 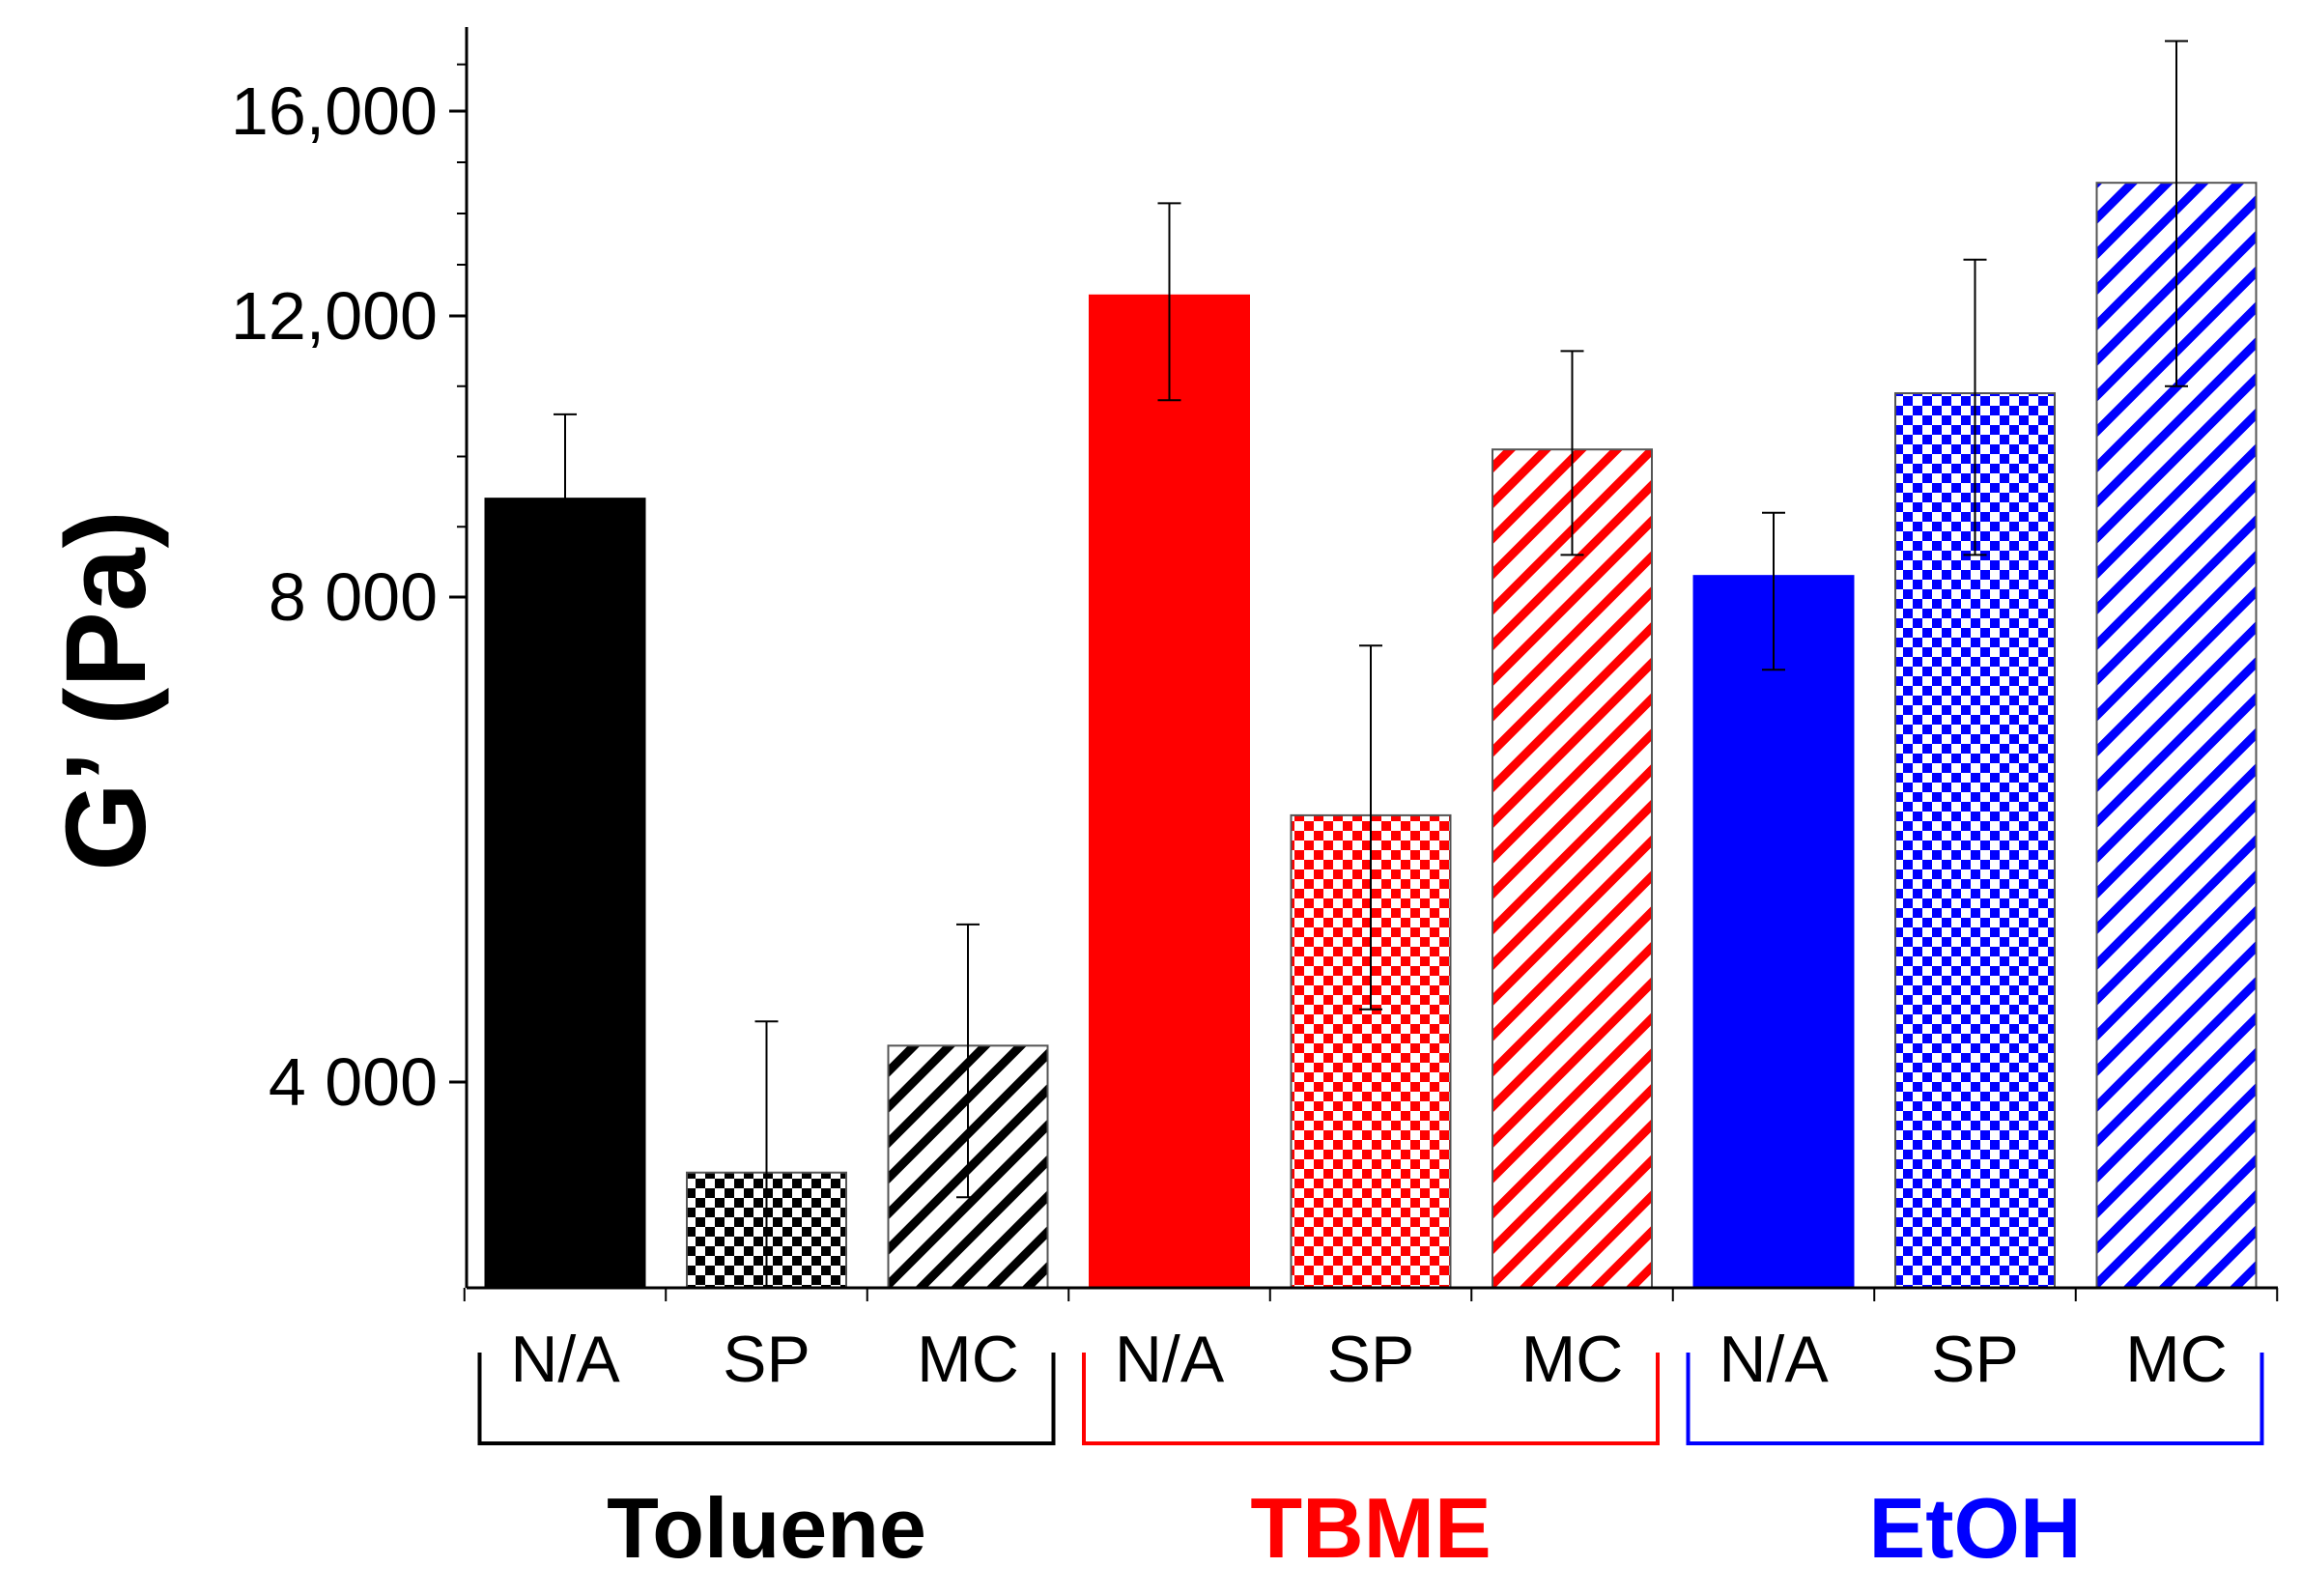 I want to click on bar-tbme-na, so click(x=1169, y=792).